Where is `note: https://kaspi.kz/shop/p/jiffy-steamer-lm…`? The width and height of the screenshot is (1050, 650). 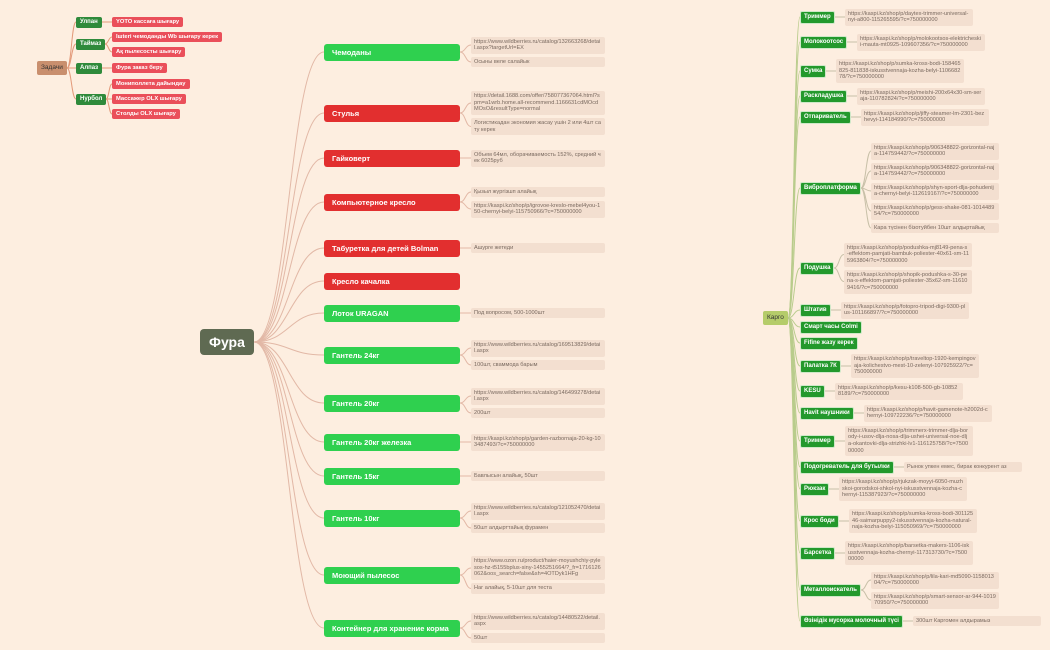
note: https://kaspi.kz/shop/p/jiffy-steamer-lm… is located at coordinates (925, 117).